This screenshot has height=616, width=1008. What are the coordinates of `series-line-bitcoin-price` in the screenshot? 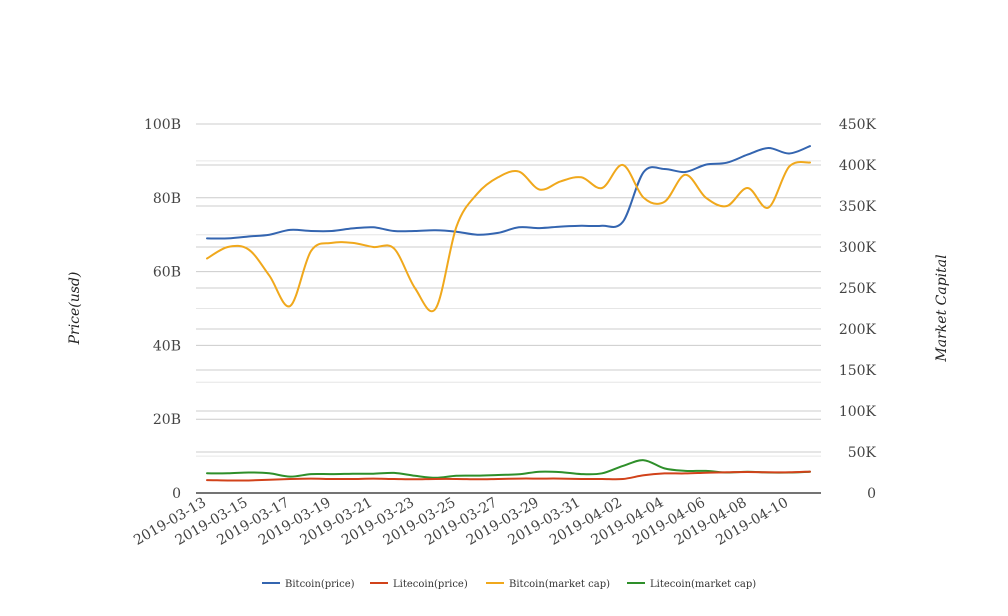 It's located at (508, 192).